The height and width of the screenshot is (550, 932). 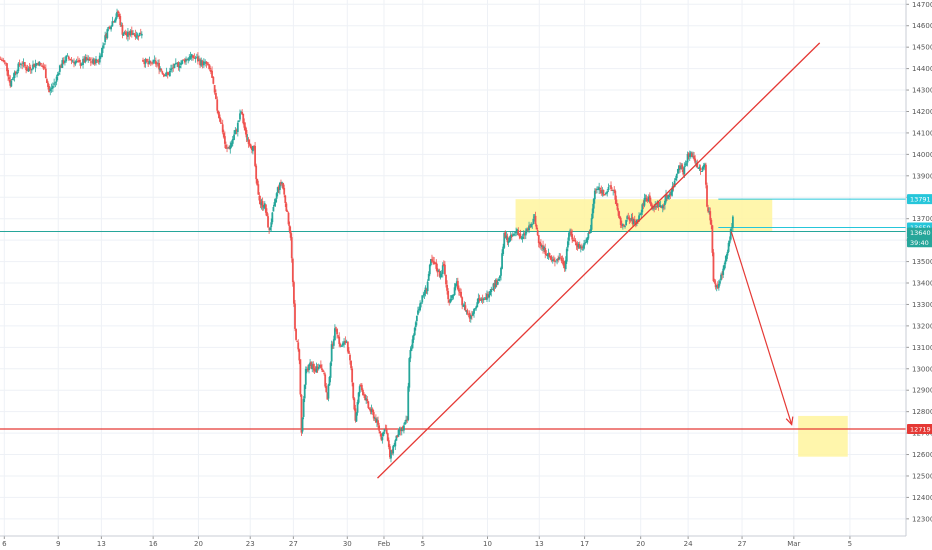 What do you see at coordinates (922, 455) in the screenshot?
I see `price-tick-label: 12600` at bounding box center [922, 455].